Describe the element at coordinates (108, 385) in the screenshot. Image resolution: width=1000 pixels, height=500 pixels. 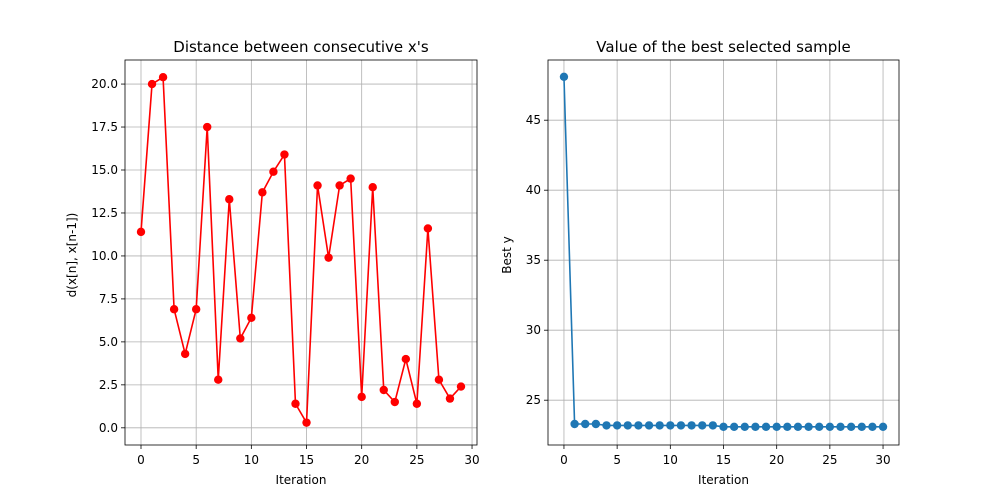
I see `y-tick-label: 2.5` at that location.